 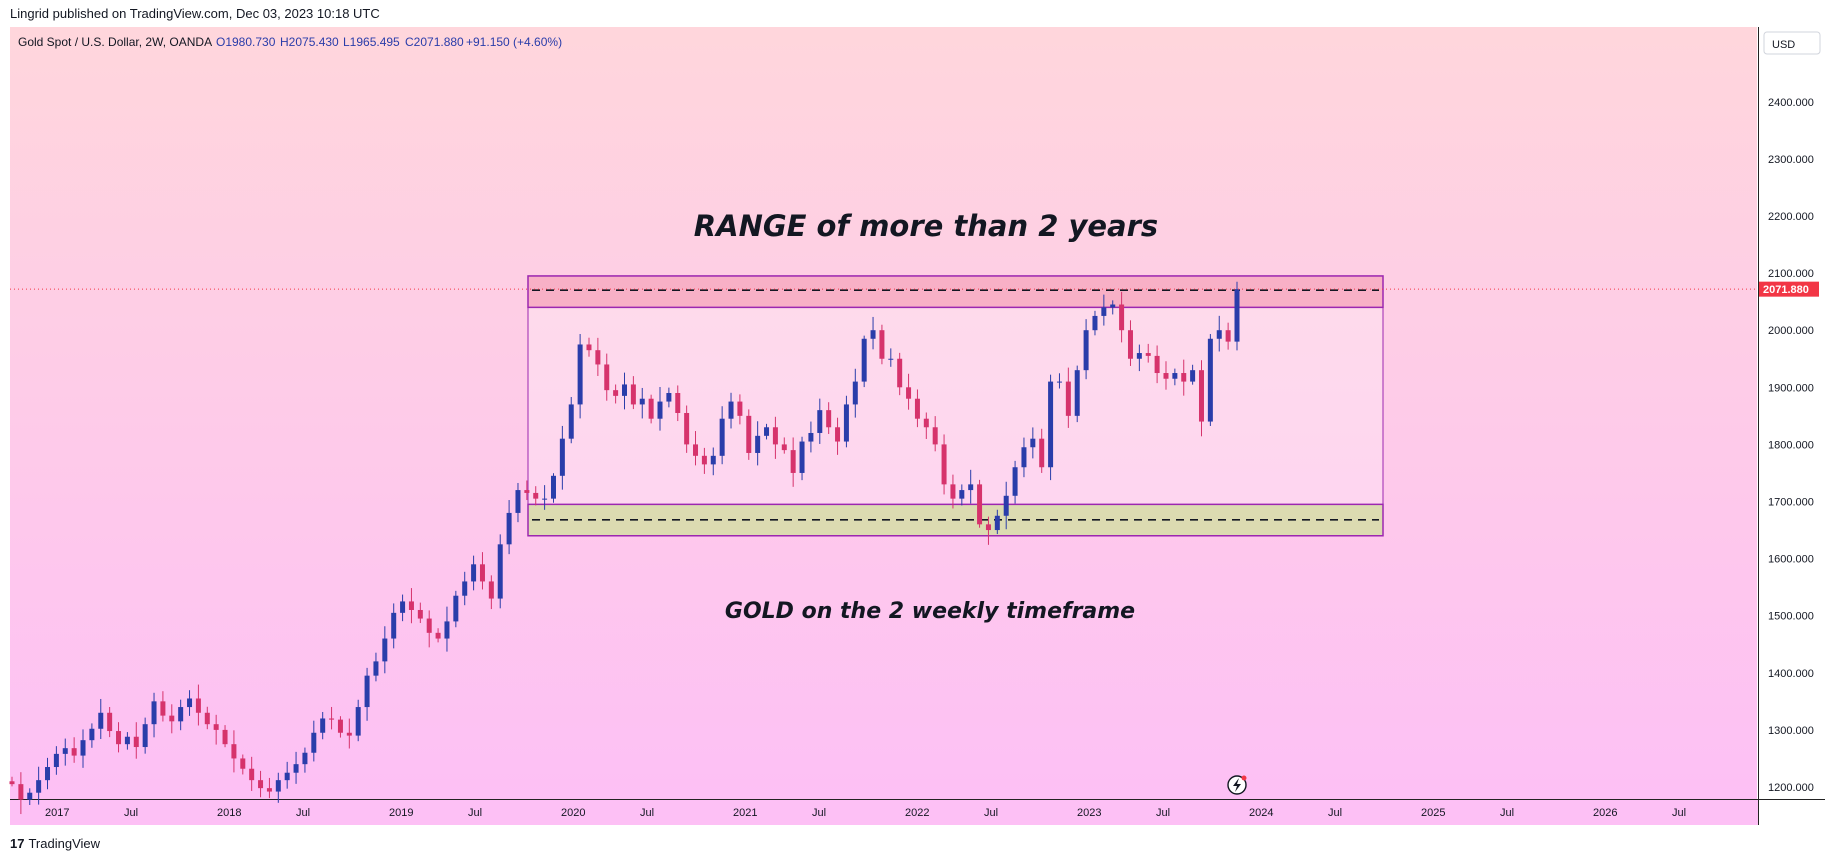 I want to click on legend-high: H2075.430, so click(x=309, y=42).